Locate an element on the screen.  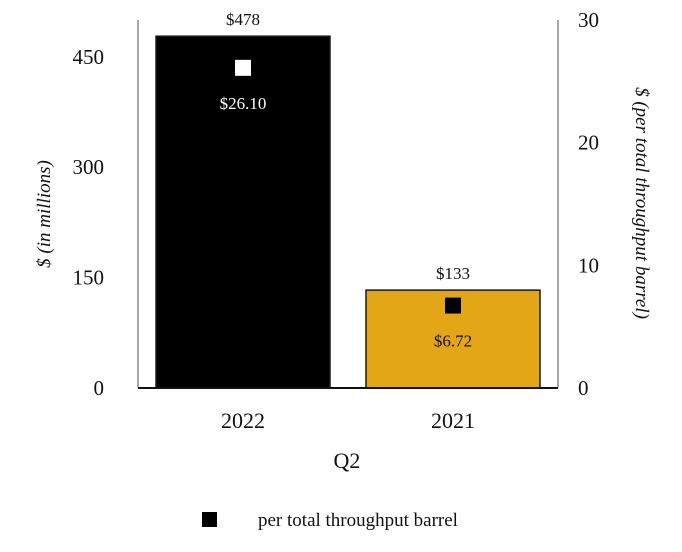
y2-tick-label: 0 is located at coordinates (583, 388).